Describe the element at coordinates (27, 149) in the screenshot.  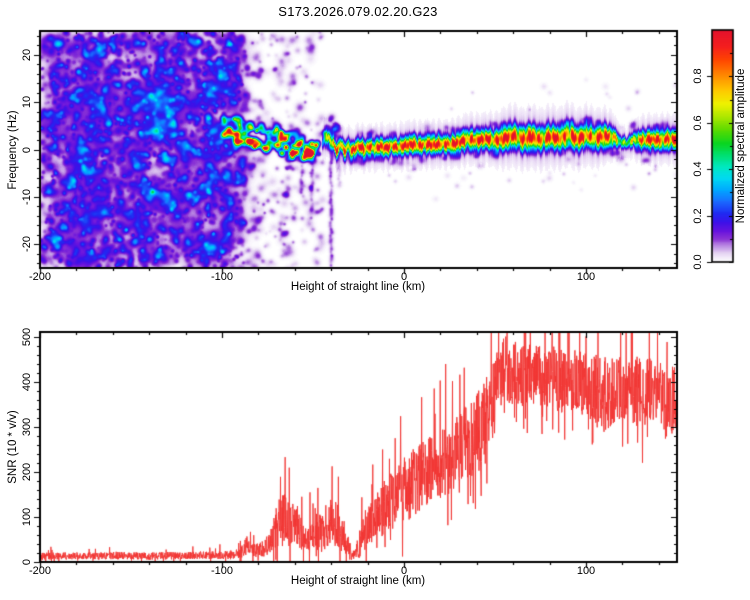
I see `spectrogram-ytick-label: 0` at that location.